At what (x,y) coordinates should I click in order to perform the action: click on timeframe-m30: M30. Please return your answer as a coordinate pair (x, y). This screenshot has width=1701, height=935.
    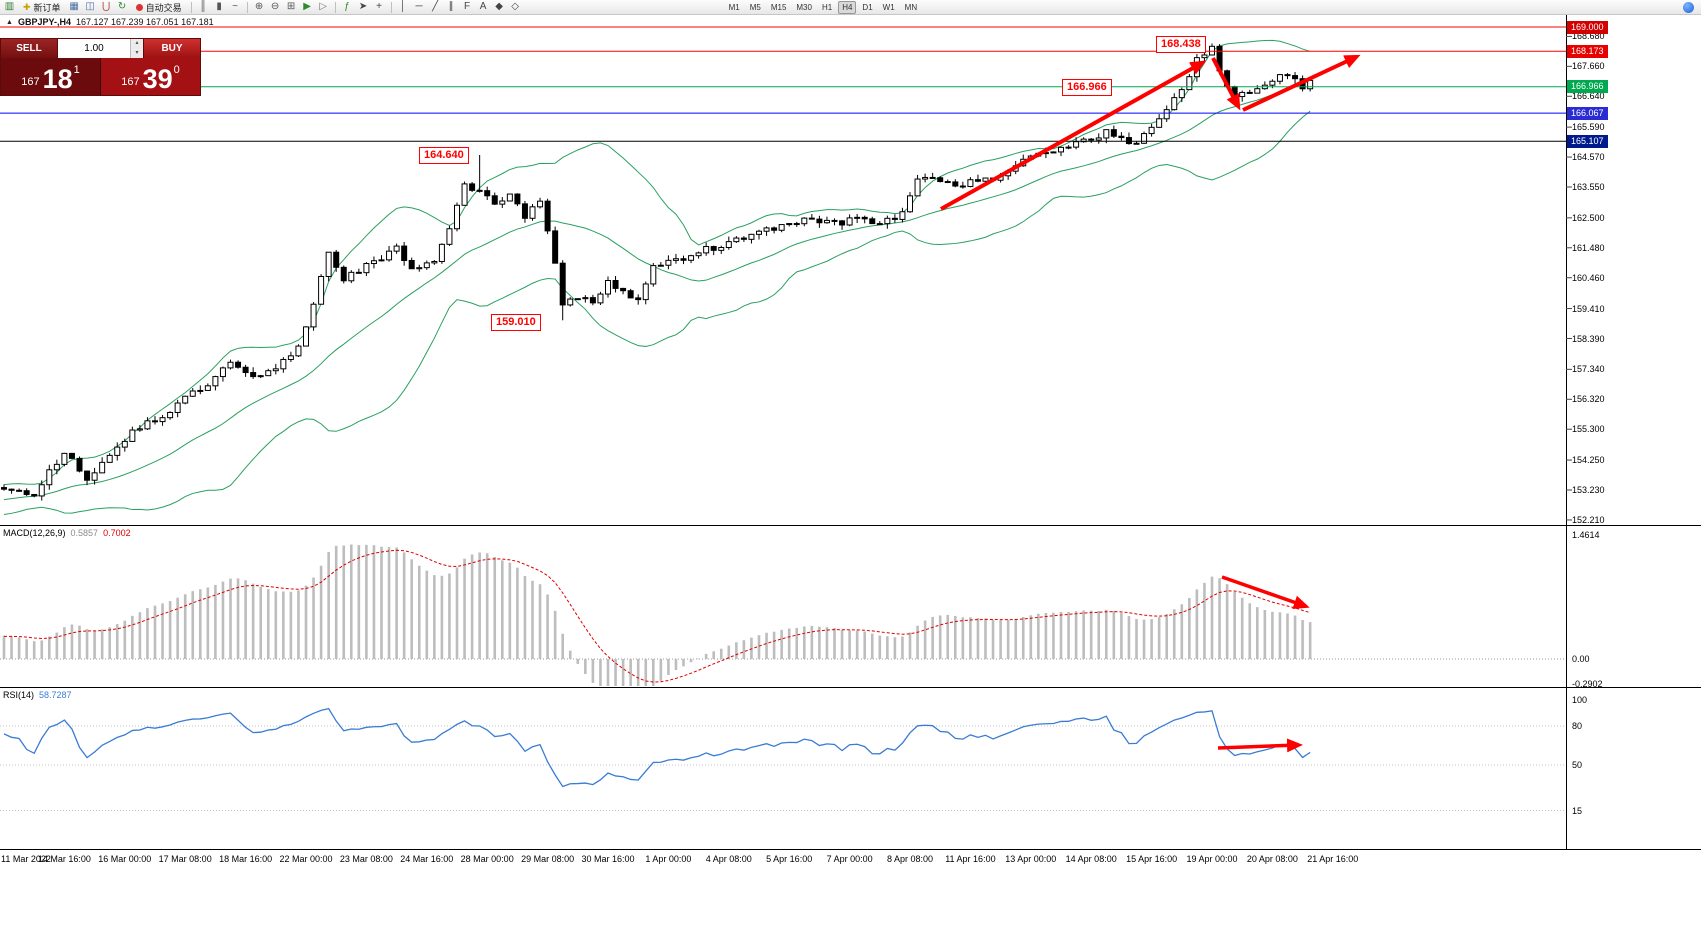
    Looking at the image, I should click on (804, 7).